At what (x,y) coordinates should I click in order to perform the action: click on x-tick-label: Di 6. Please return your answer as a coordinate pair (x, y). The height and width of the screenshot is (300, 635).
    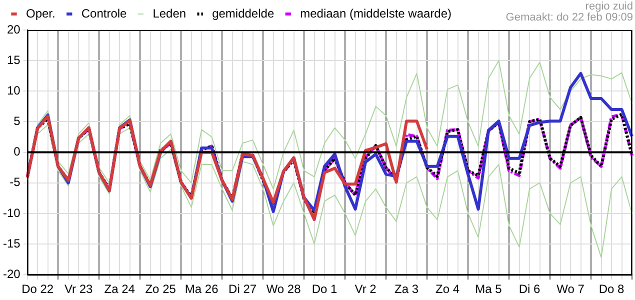
    Looking at the image, I should click on (529, 289).